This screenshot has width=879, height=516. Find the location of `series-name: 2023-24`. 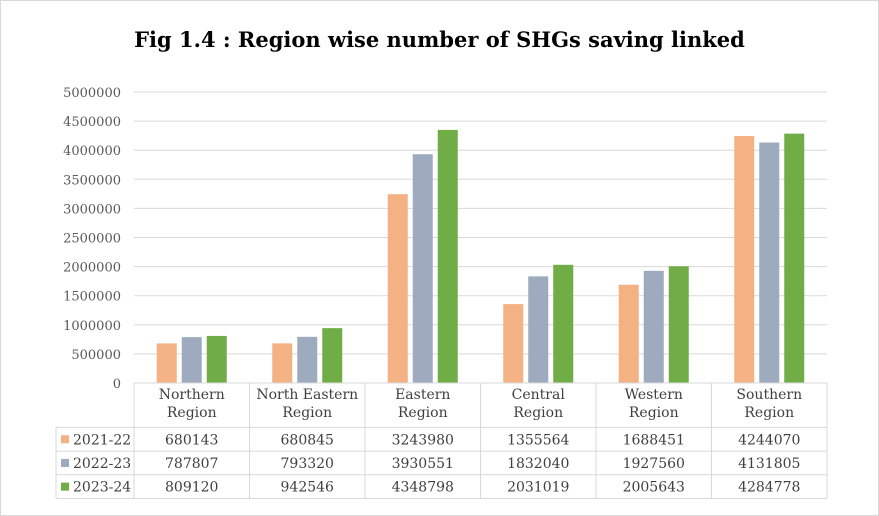

series-name: 2023-24 is located at coordinates (102, 488).